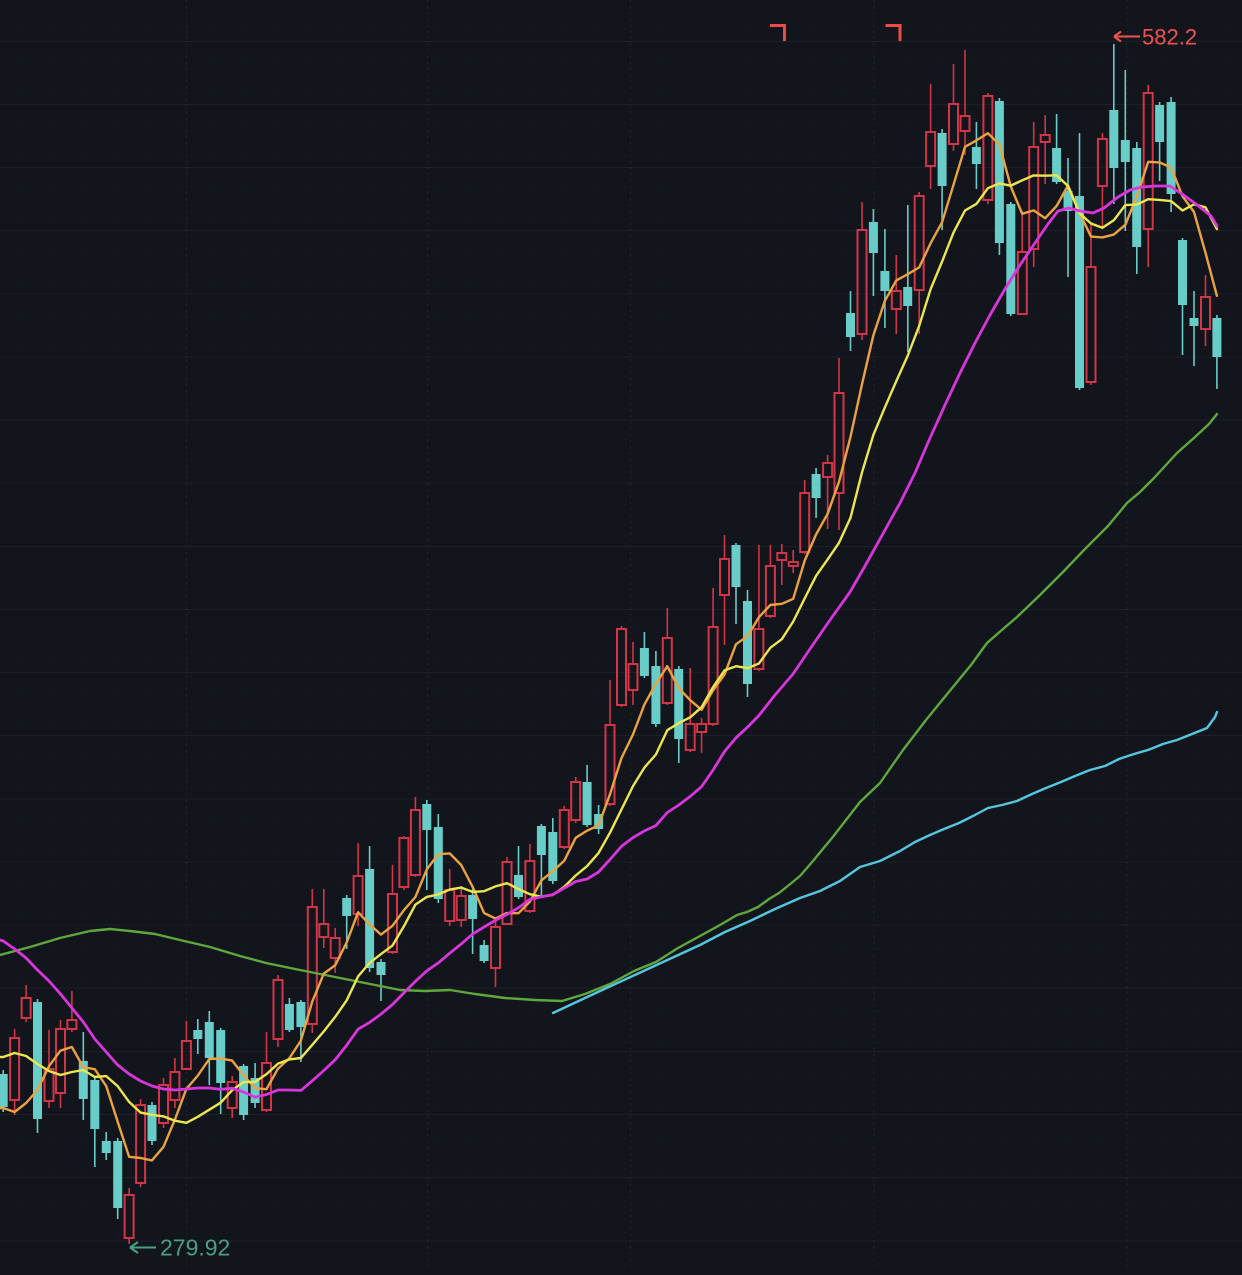  Describe the element at coordinates (1169, 37) in the screenshot. I see `svg-text: 582.2` at that location.